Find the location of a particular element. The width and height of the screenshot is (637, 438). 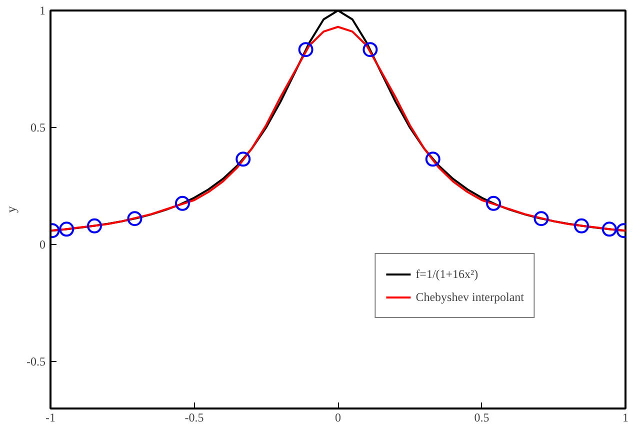

y-tick-label: -0.5 is located at coordinates (36, 361).